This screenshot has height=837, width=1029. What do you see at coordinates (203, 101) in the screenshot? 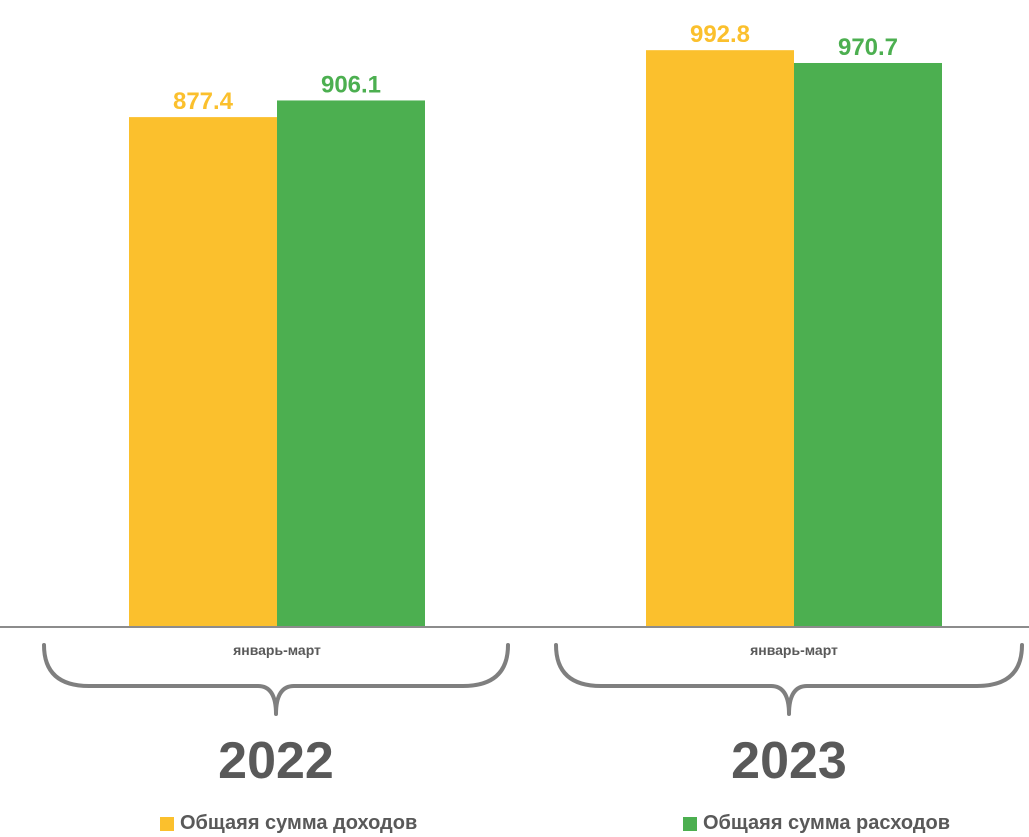
I see `data-label-2022-series-1: 877.4` at bounding box center [203, 101].